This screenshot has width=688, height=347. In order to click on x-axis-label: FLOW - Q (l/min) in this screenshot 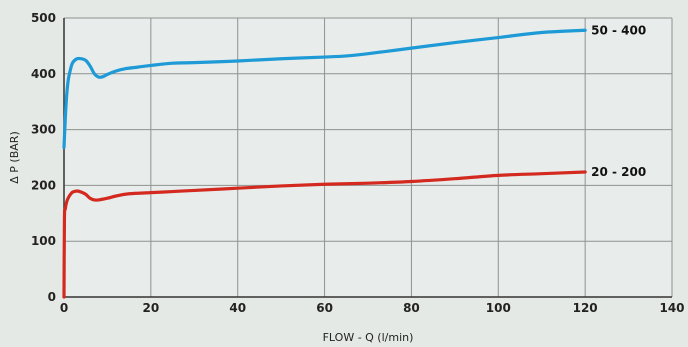, I will do `click(368, 337)`.